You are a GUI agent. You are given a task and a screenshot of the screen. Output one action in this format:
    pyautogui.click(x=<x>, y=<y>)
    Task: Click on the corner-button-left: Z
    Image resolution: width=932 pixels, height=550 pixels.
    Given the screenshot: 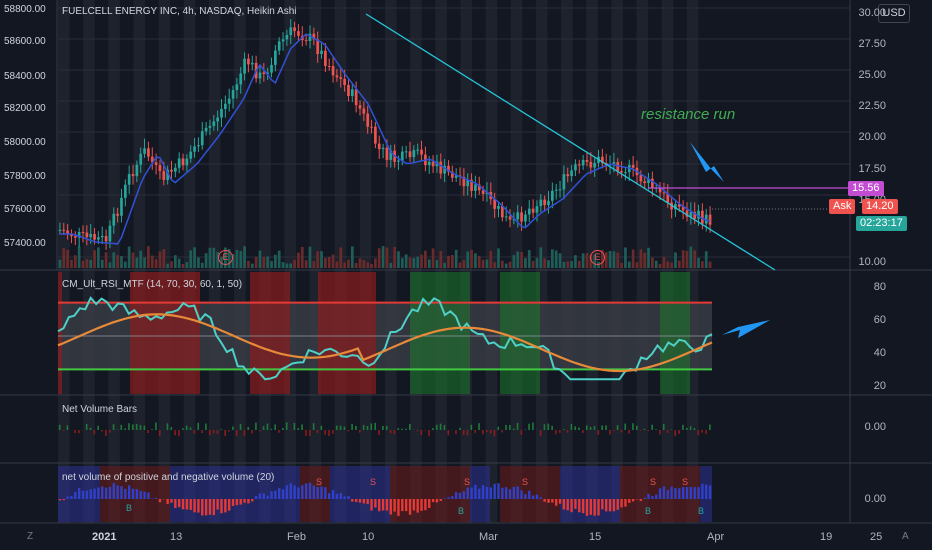 What is the action you would take?
    pyautogui.click(x=30, y=536)
    